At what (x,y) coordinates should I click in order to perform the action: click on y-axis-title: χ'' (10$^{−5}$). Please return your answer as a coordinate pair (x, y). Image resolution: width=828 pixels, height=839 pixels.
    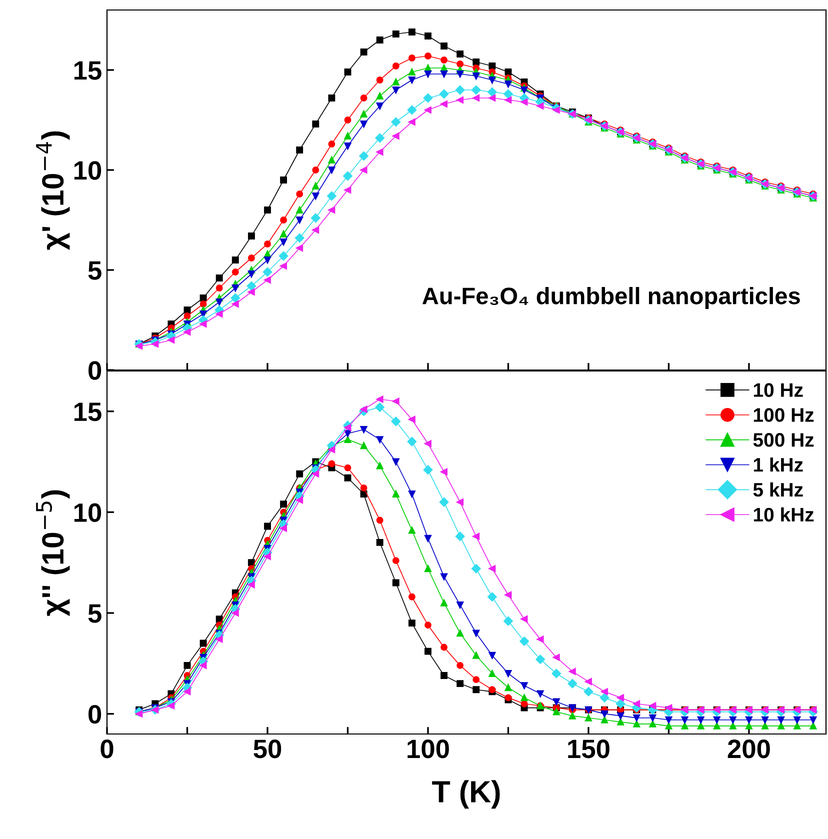
    Looking at the image, I should click on (53, 553).